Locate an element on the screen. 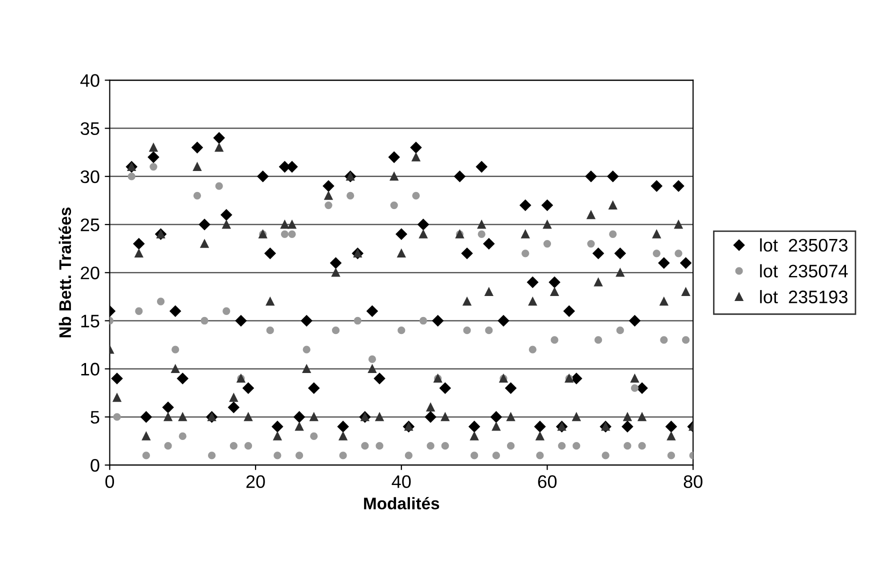 This screenshot has width=892, height=577. x-tick-label: 80 is located at coordinates (693, 481).